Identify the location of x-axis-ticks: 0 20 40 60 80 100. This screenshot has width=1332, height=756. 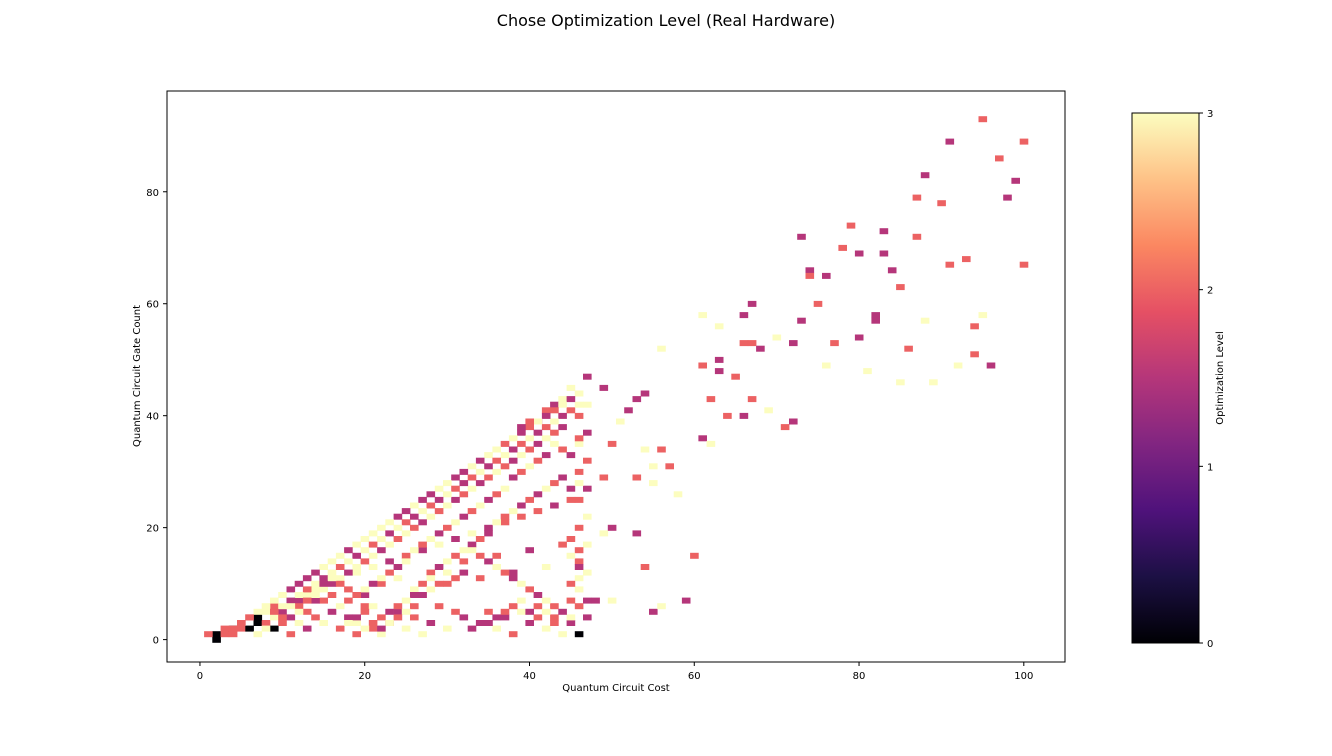
(615, 672).